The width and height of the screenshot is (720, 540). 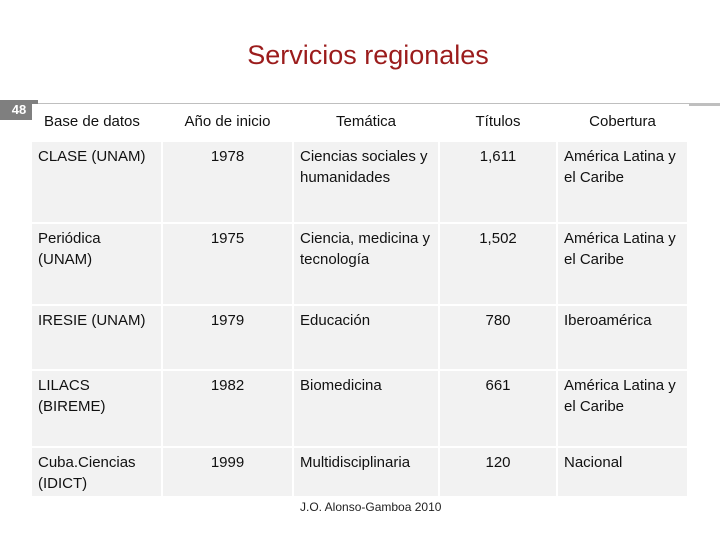 I want to click on cell-inicio: 1982, so click(x=228, y=409).